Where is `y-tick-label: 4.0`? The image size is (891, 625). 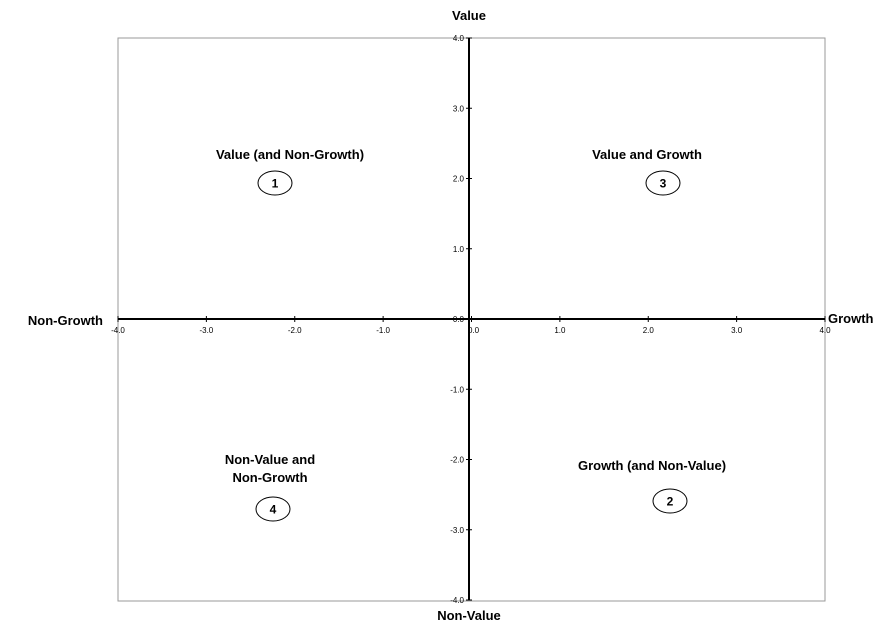 y-tick-label: 4.0 is located at coordinates (459, 38).